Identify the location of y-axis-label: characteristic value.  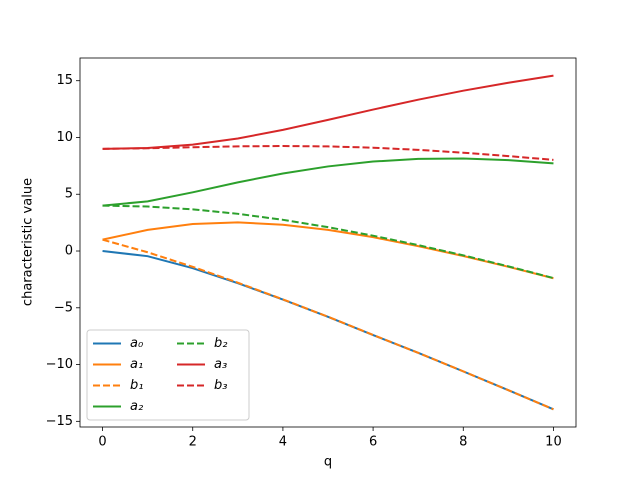
(28, 242).